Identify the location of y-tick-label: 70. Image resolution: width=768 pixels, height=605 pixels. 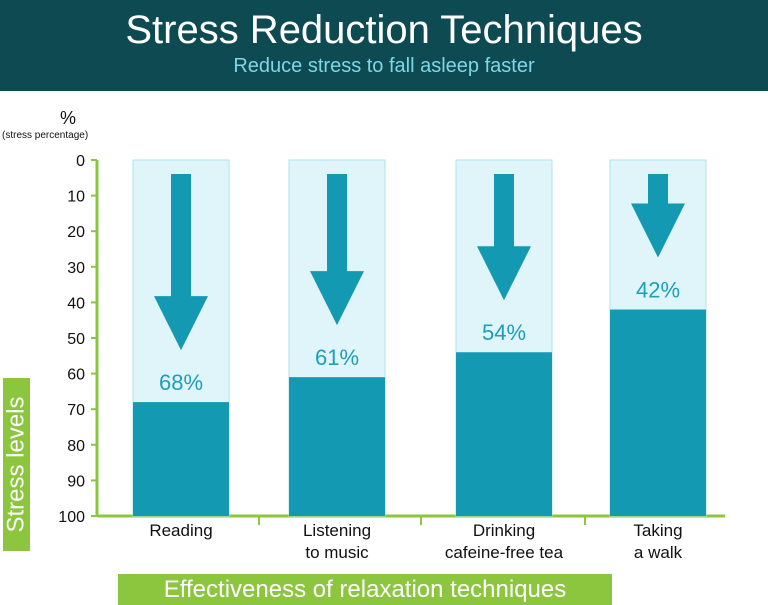
(76, 410).